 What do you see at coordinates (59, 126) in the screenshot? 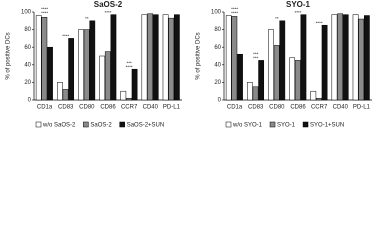
I see `legend-label: w/o SaOS-2` at bounding box center [59, 126].